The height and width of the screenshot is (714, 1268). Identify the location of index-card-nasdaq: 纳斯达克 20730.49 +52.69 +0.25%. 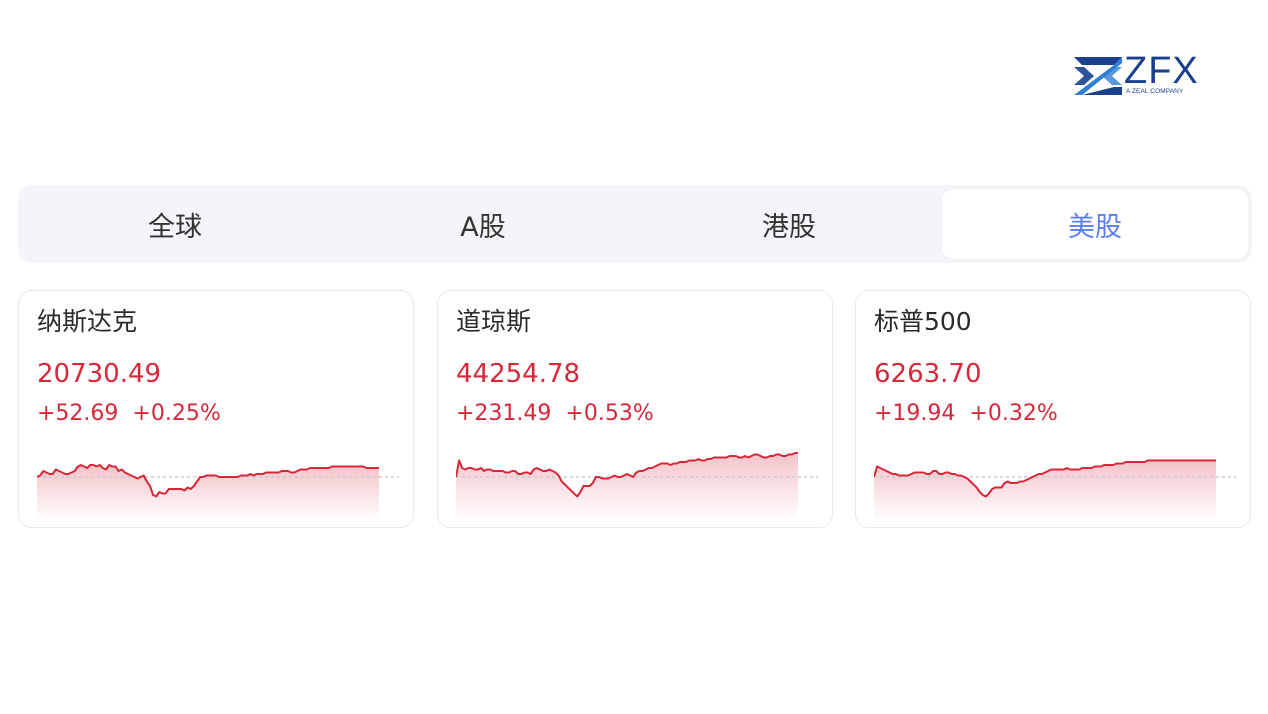
(216, 409).